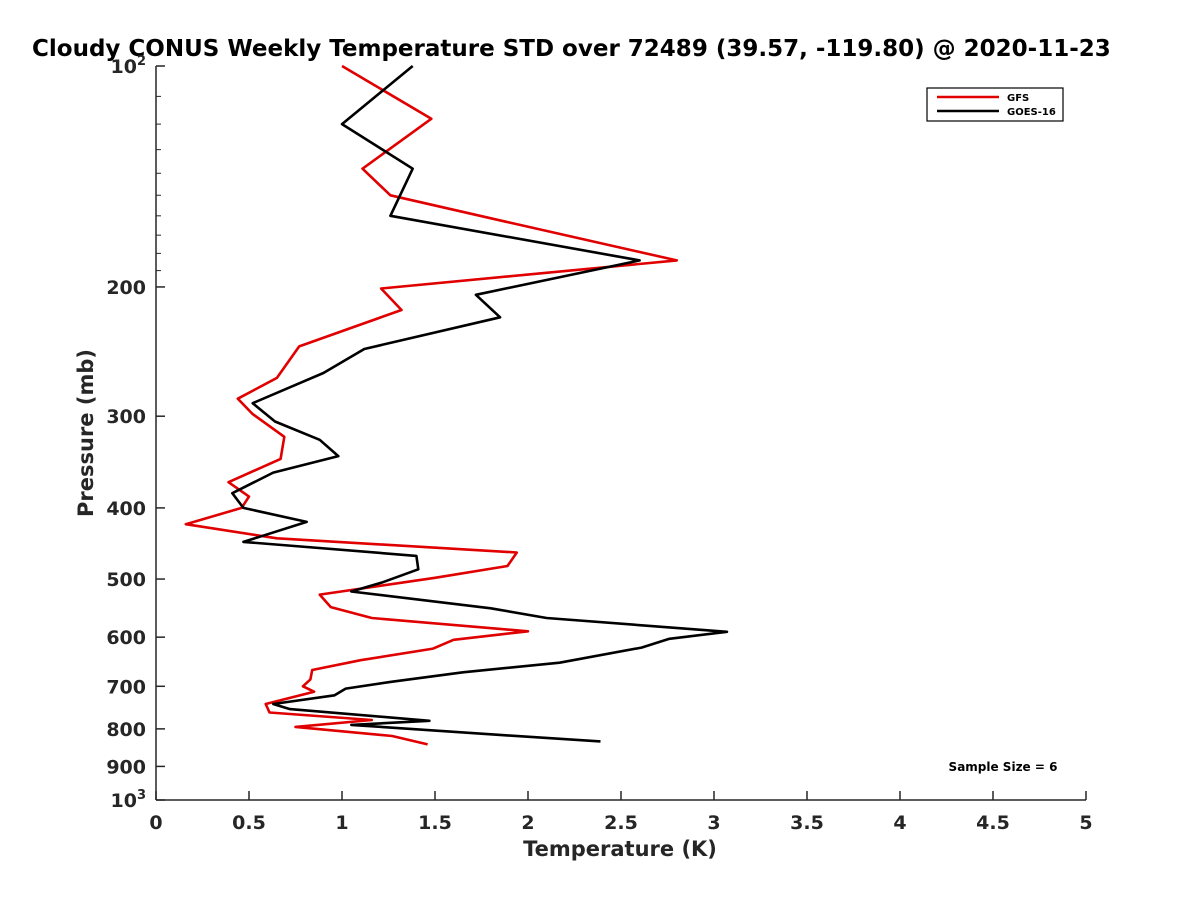  Describe the element at coordinates (435, 823) in the screenshot. I see `x-tick-label: 1.5` at that location.